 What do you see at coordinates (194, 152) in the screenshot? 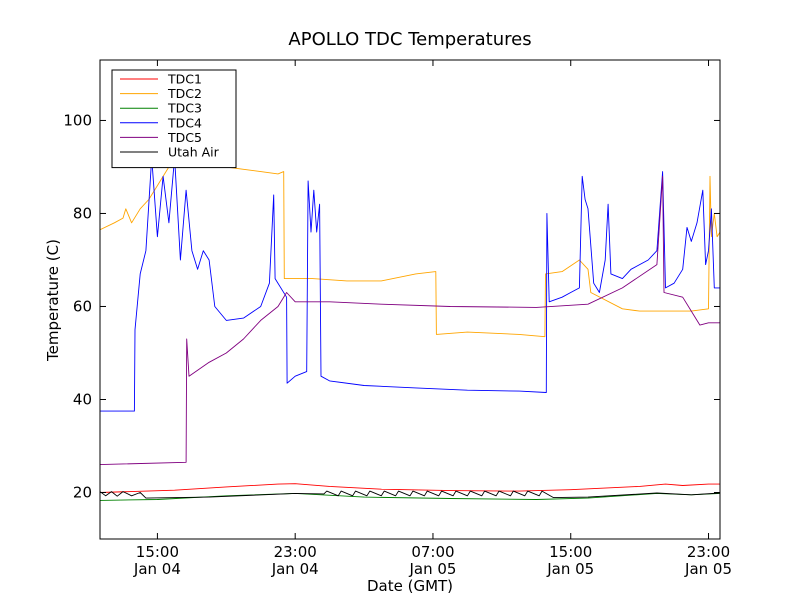
I see `legend-label-6: Utah Air` at bounding box center [194, 152].